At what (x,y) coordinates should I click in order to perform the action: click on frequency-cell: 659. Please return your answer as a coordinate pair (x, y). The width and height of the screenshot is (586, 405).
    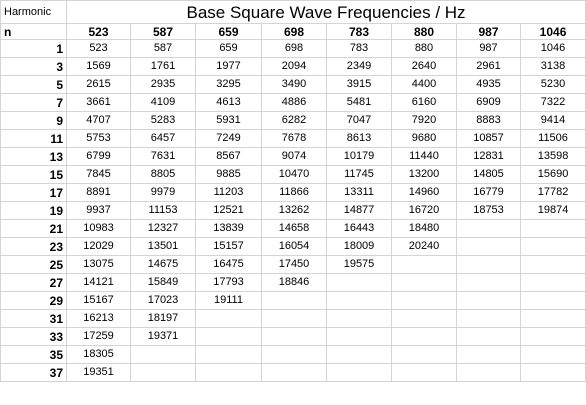
    Looking at the image, I should click on (228, 48).